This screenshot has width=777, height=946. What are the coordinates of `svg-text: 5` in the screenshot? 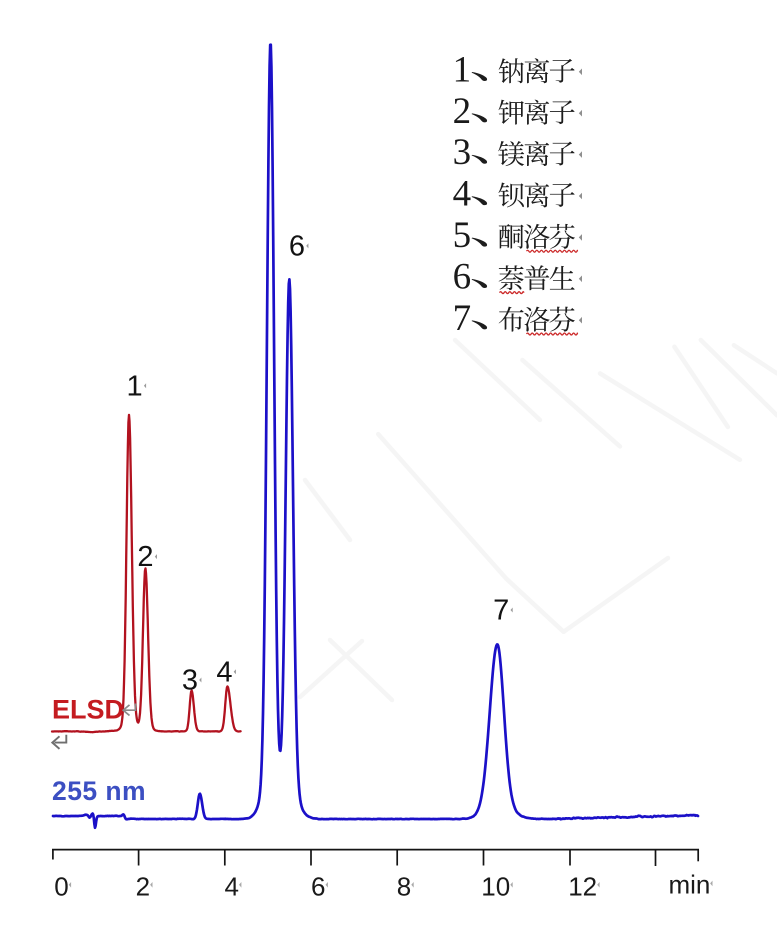 It's located at (462, 235).